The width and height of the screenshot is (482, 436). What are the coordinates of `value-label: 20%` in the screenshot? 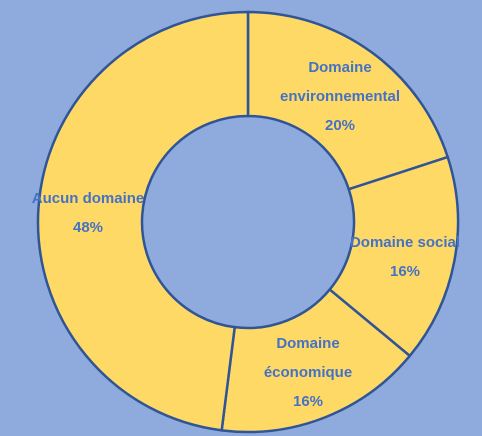 It's located at (340, 125).